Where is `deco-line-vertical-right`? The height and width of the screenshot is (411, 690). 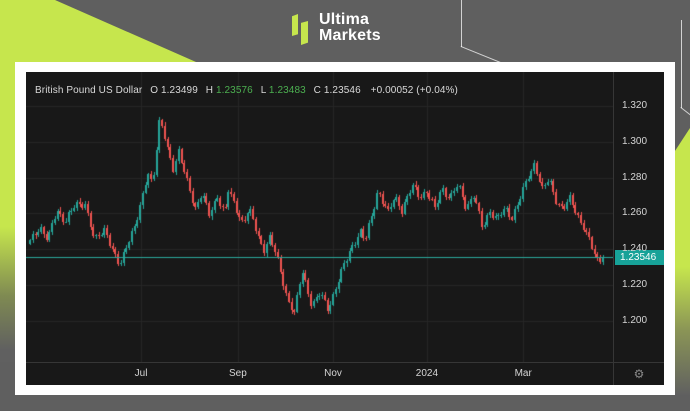 deco-line-vertical-right is located at coordinates (681, 64).